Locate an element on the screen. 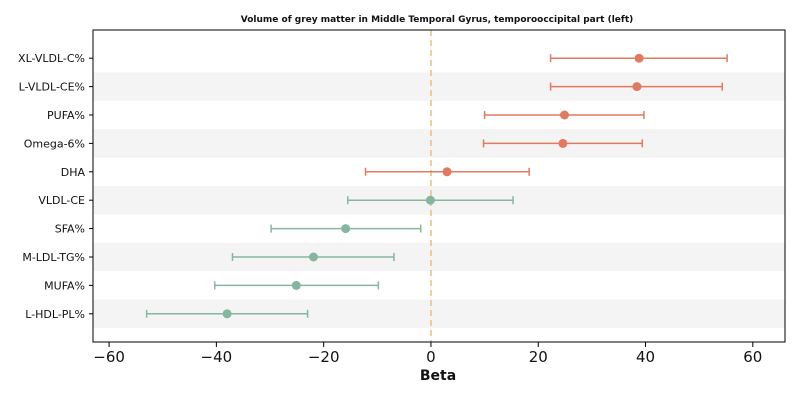 This screenshot has height=400, width=800. y-tick-label: L-HDL-PL% is located at coordinates (55, 314).